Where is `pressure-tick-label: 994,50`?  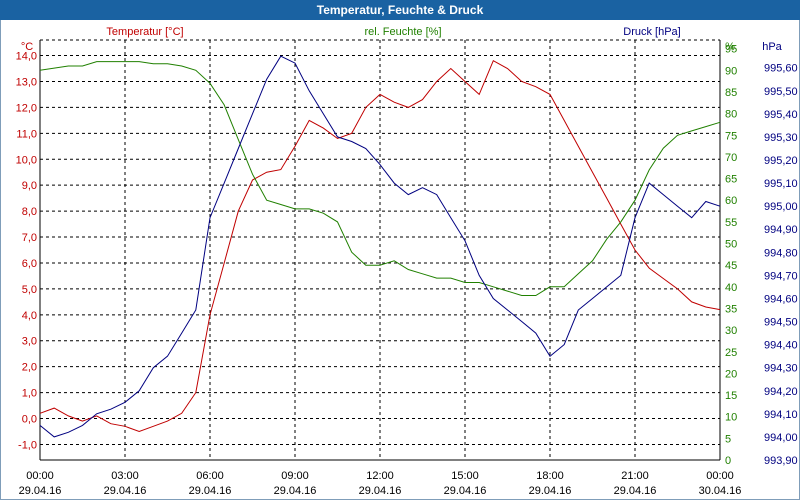
pressure-tick-label: 994,50 is located at coordinates (781, 323).